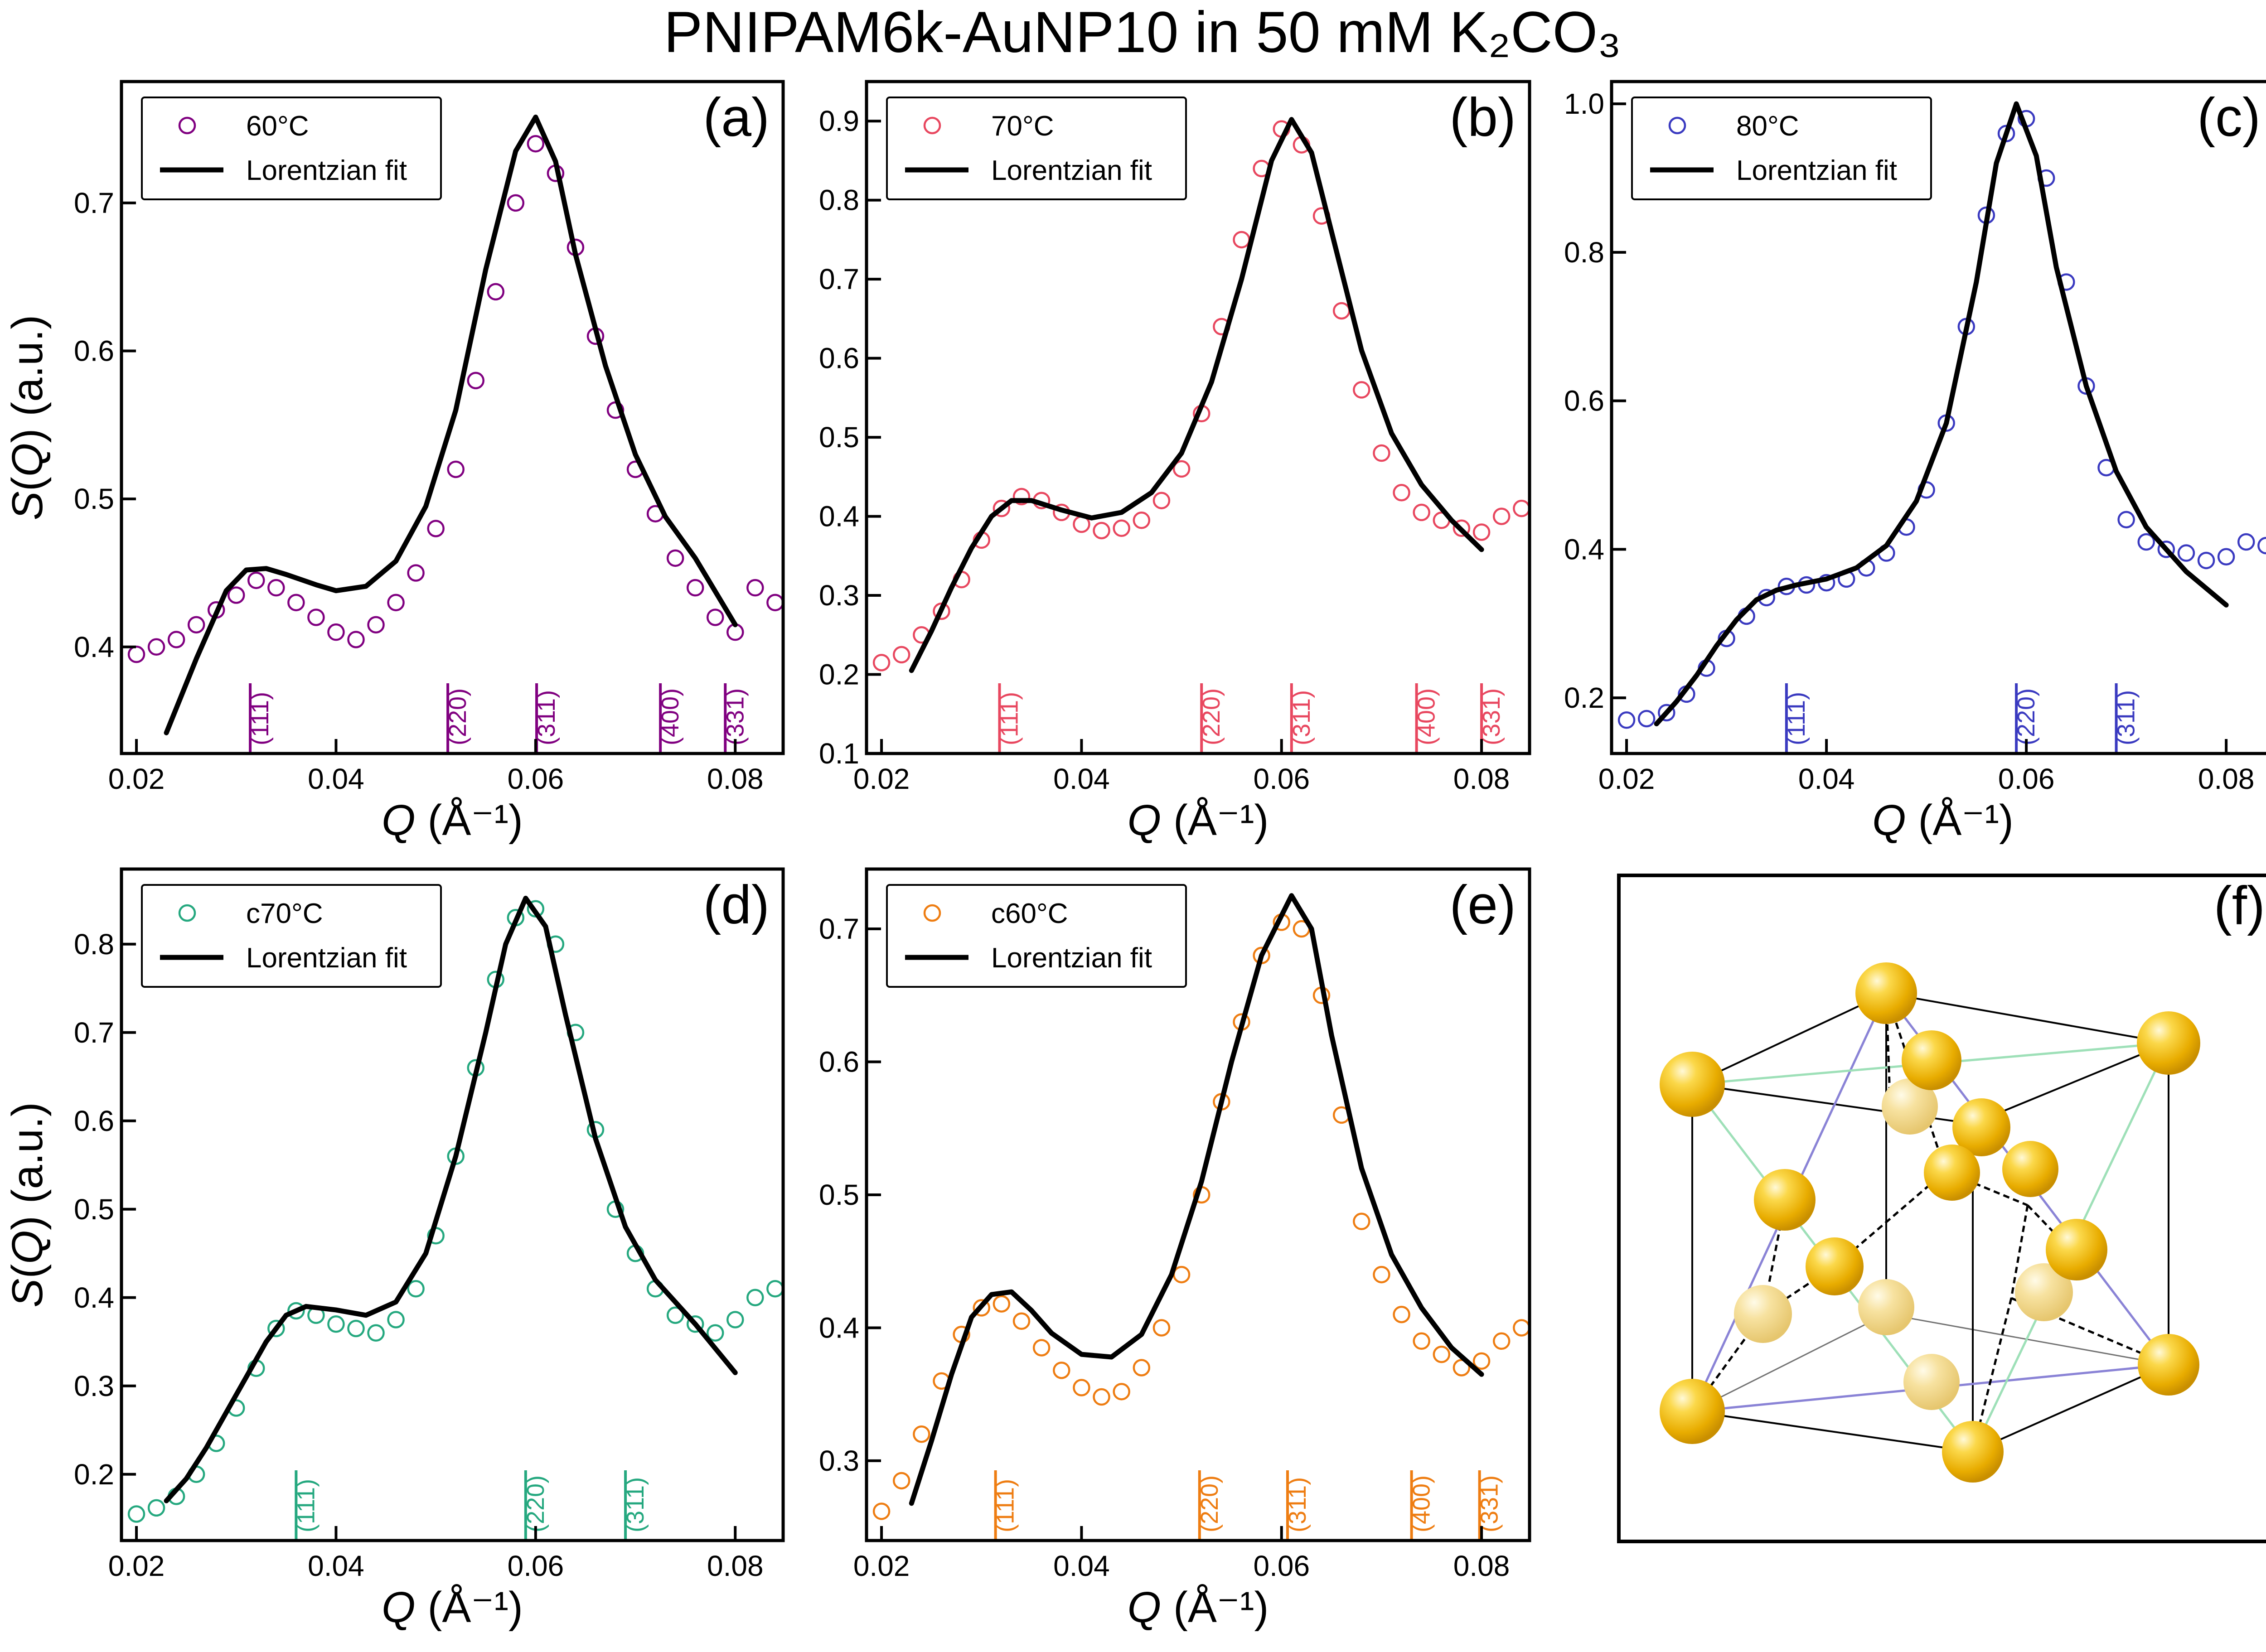  Describe the element at coordinates (839, 1460) in the screenshot. I see `y-tick-label: 0.3` at that location.